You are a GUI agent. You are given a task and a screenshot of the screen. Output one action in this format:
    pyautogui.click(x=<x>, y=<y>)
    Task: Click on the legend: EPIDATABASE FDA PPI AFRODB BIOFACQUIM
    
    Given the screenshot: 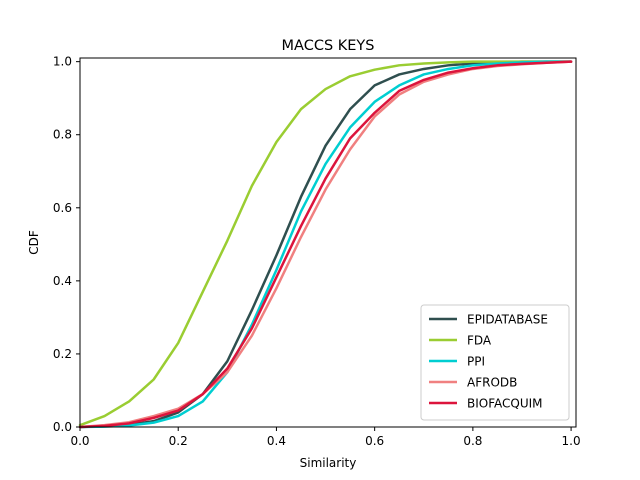 What is the action you would take?
    pyautogui.click(x=495, y=362)
    